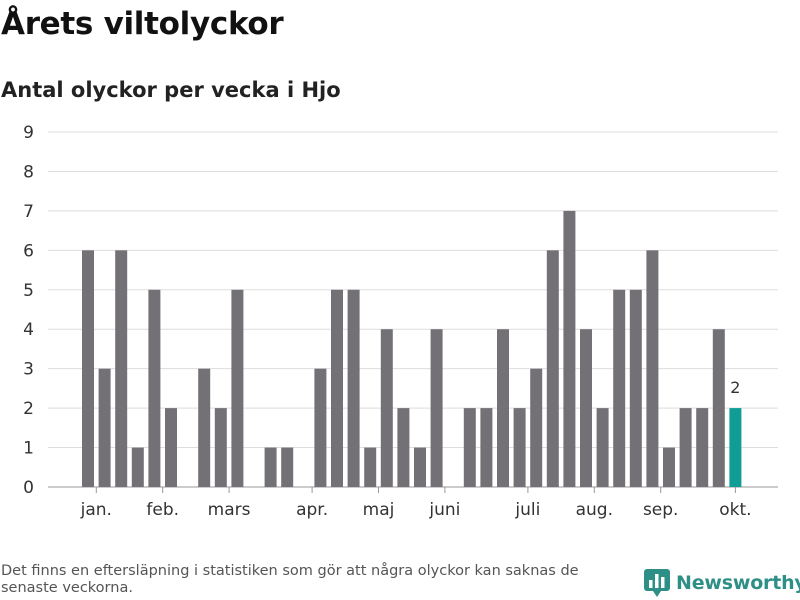 Image resolution: width=800 pixels, height=600 pixels. I want to click on y-tick-label: 9, so click(28, 133).